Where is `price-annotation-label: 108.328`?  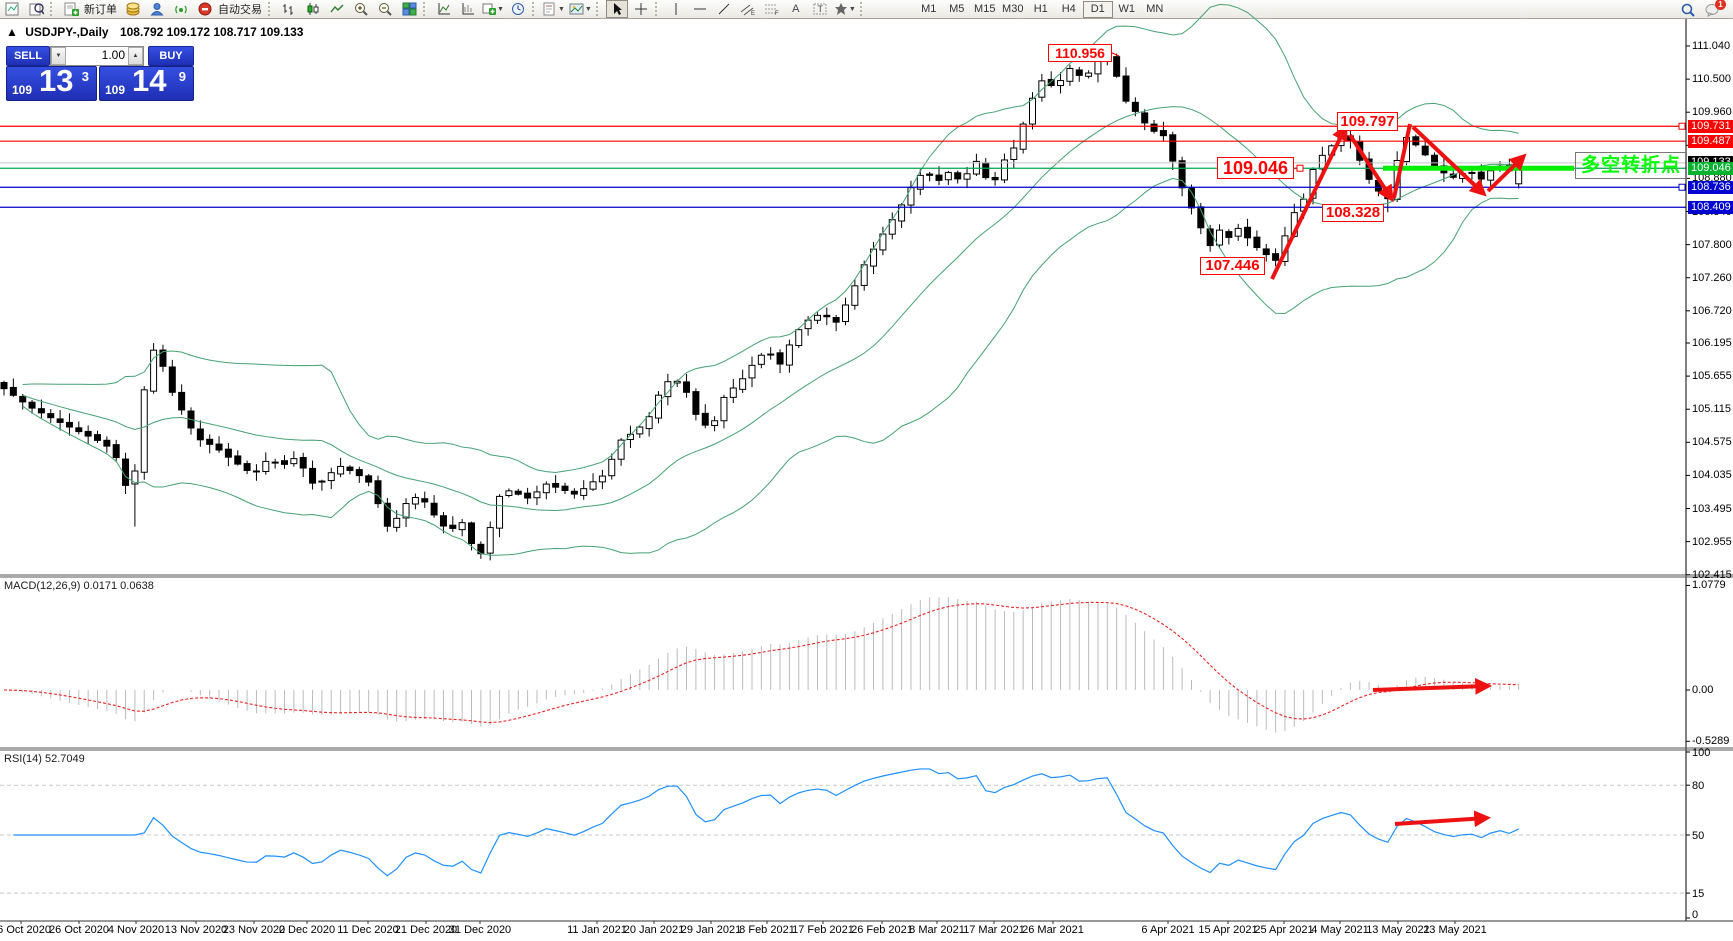 price-annotation-label: 108.328 is located at coordinates (1353, 213).